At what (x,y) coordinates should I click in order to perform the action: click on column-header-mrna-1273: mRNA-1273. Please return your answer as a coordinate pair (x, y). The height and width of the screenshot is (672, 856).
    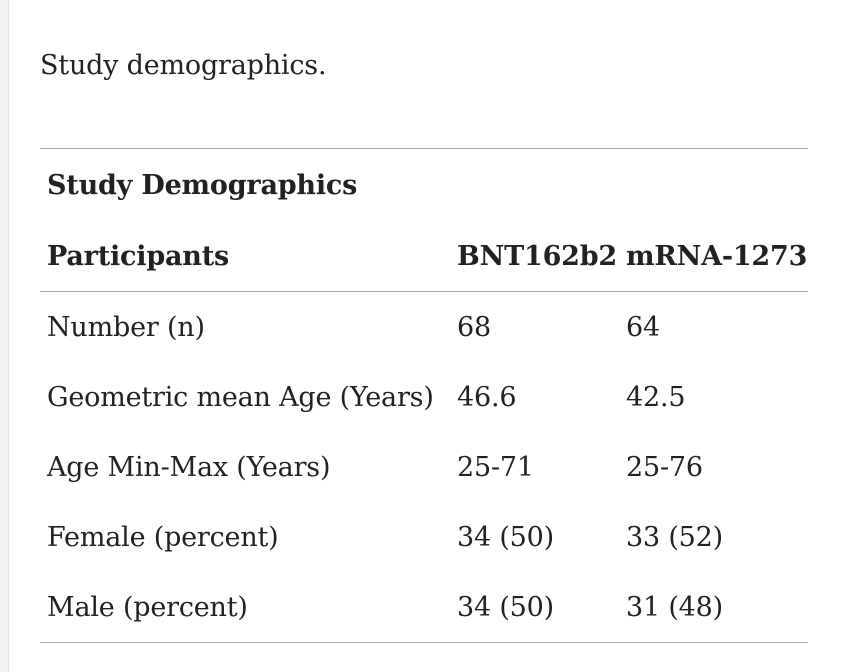
    Looking at the image, I should click on (717, 256).